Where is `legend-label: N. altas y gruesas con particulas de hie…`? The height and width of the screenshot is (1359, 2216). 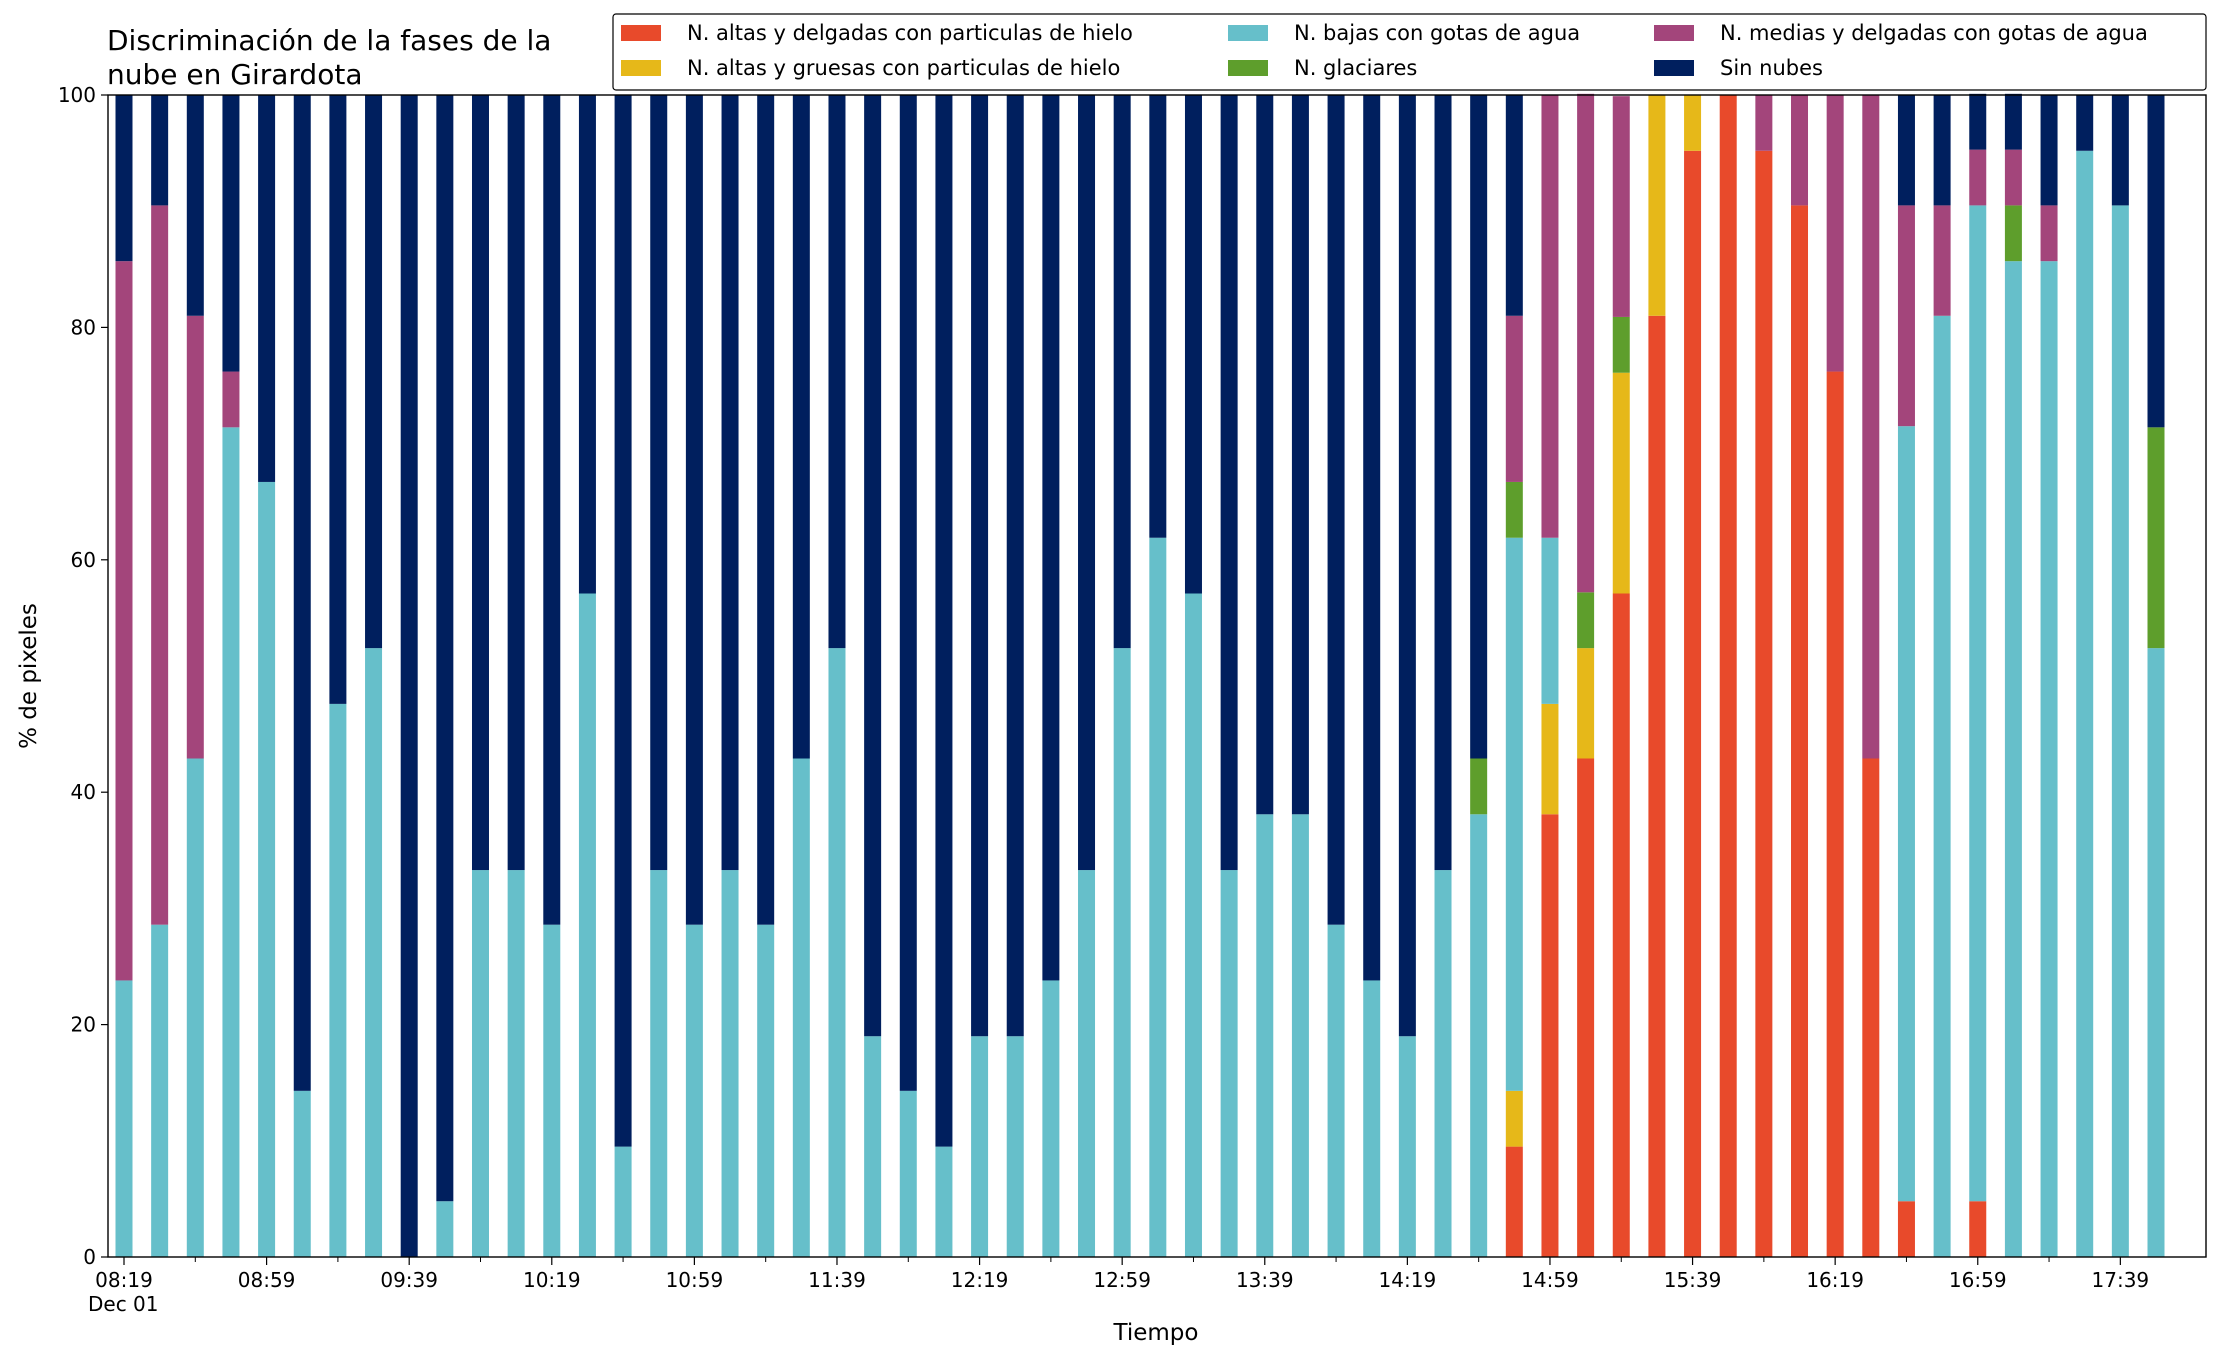
legend-label: N. altas y gruesas con particulas de hie… is located at coordinates (903, 68).